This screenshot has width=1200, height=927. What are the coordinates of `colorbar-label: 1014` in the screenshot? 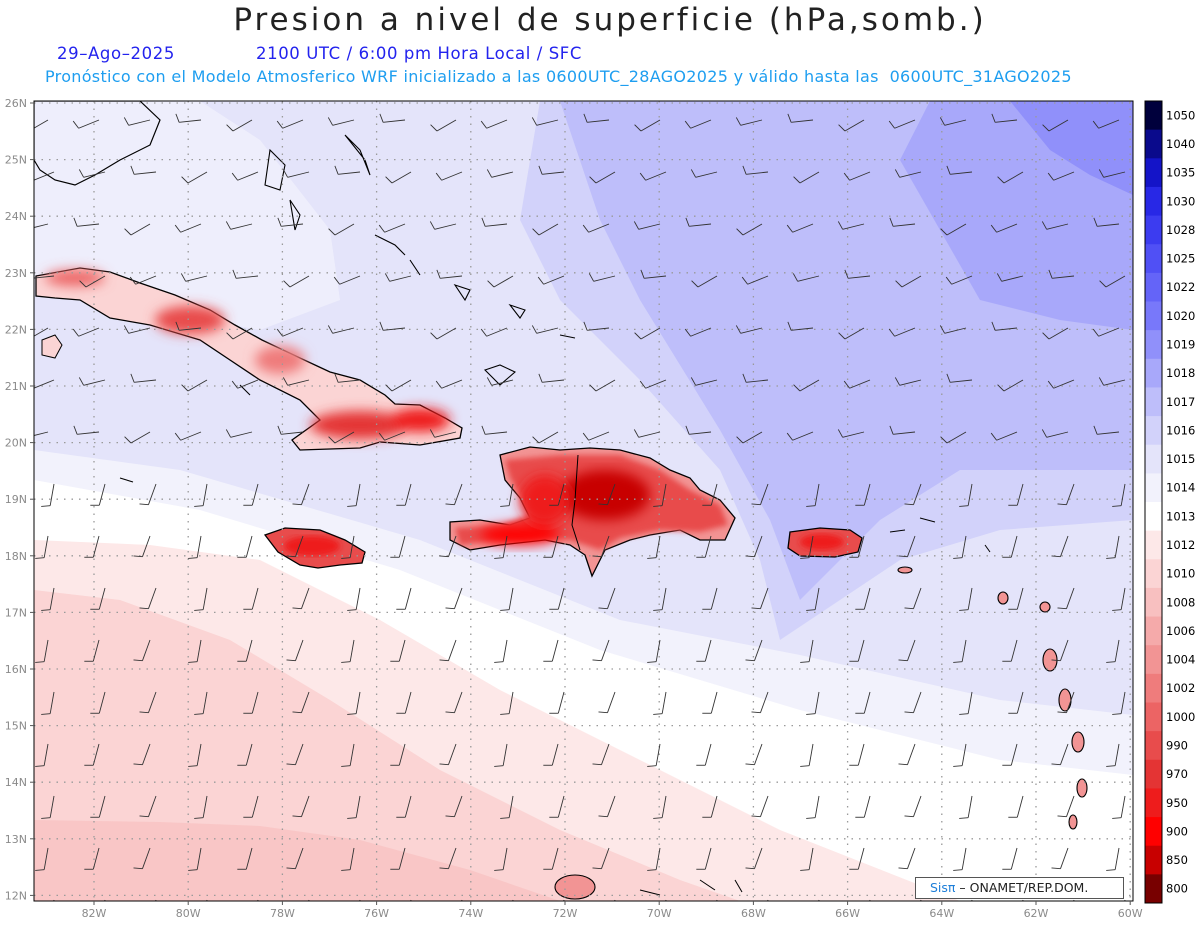 It's located at (1180, 488).